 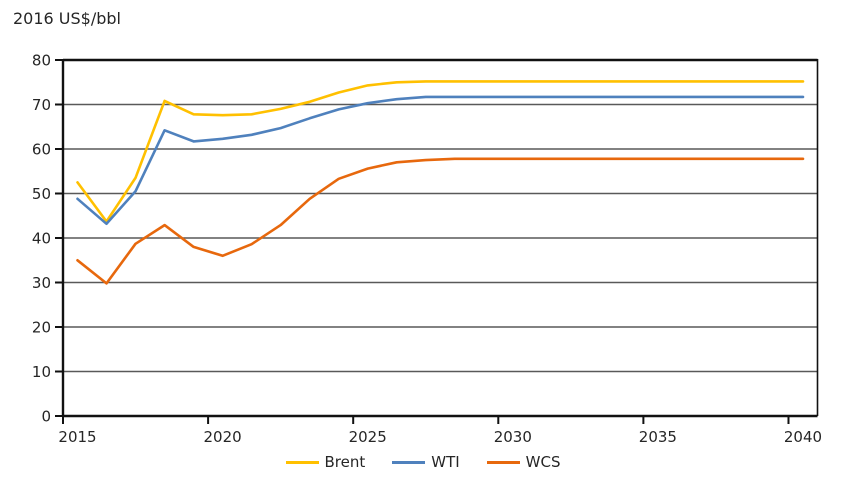 I want to click on x-tick-label: 2025, so click(x=368, y=437).